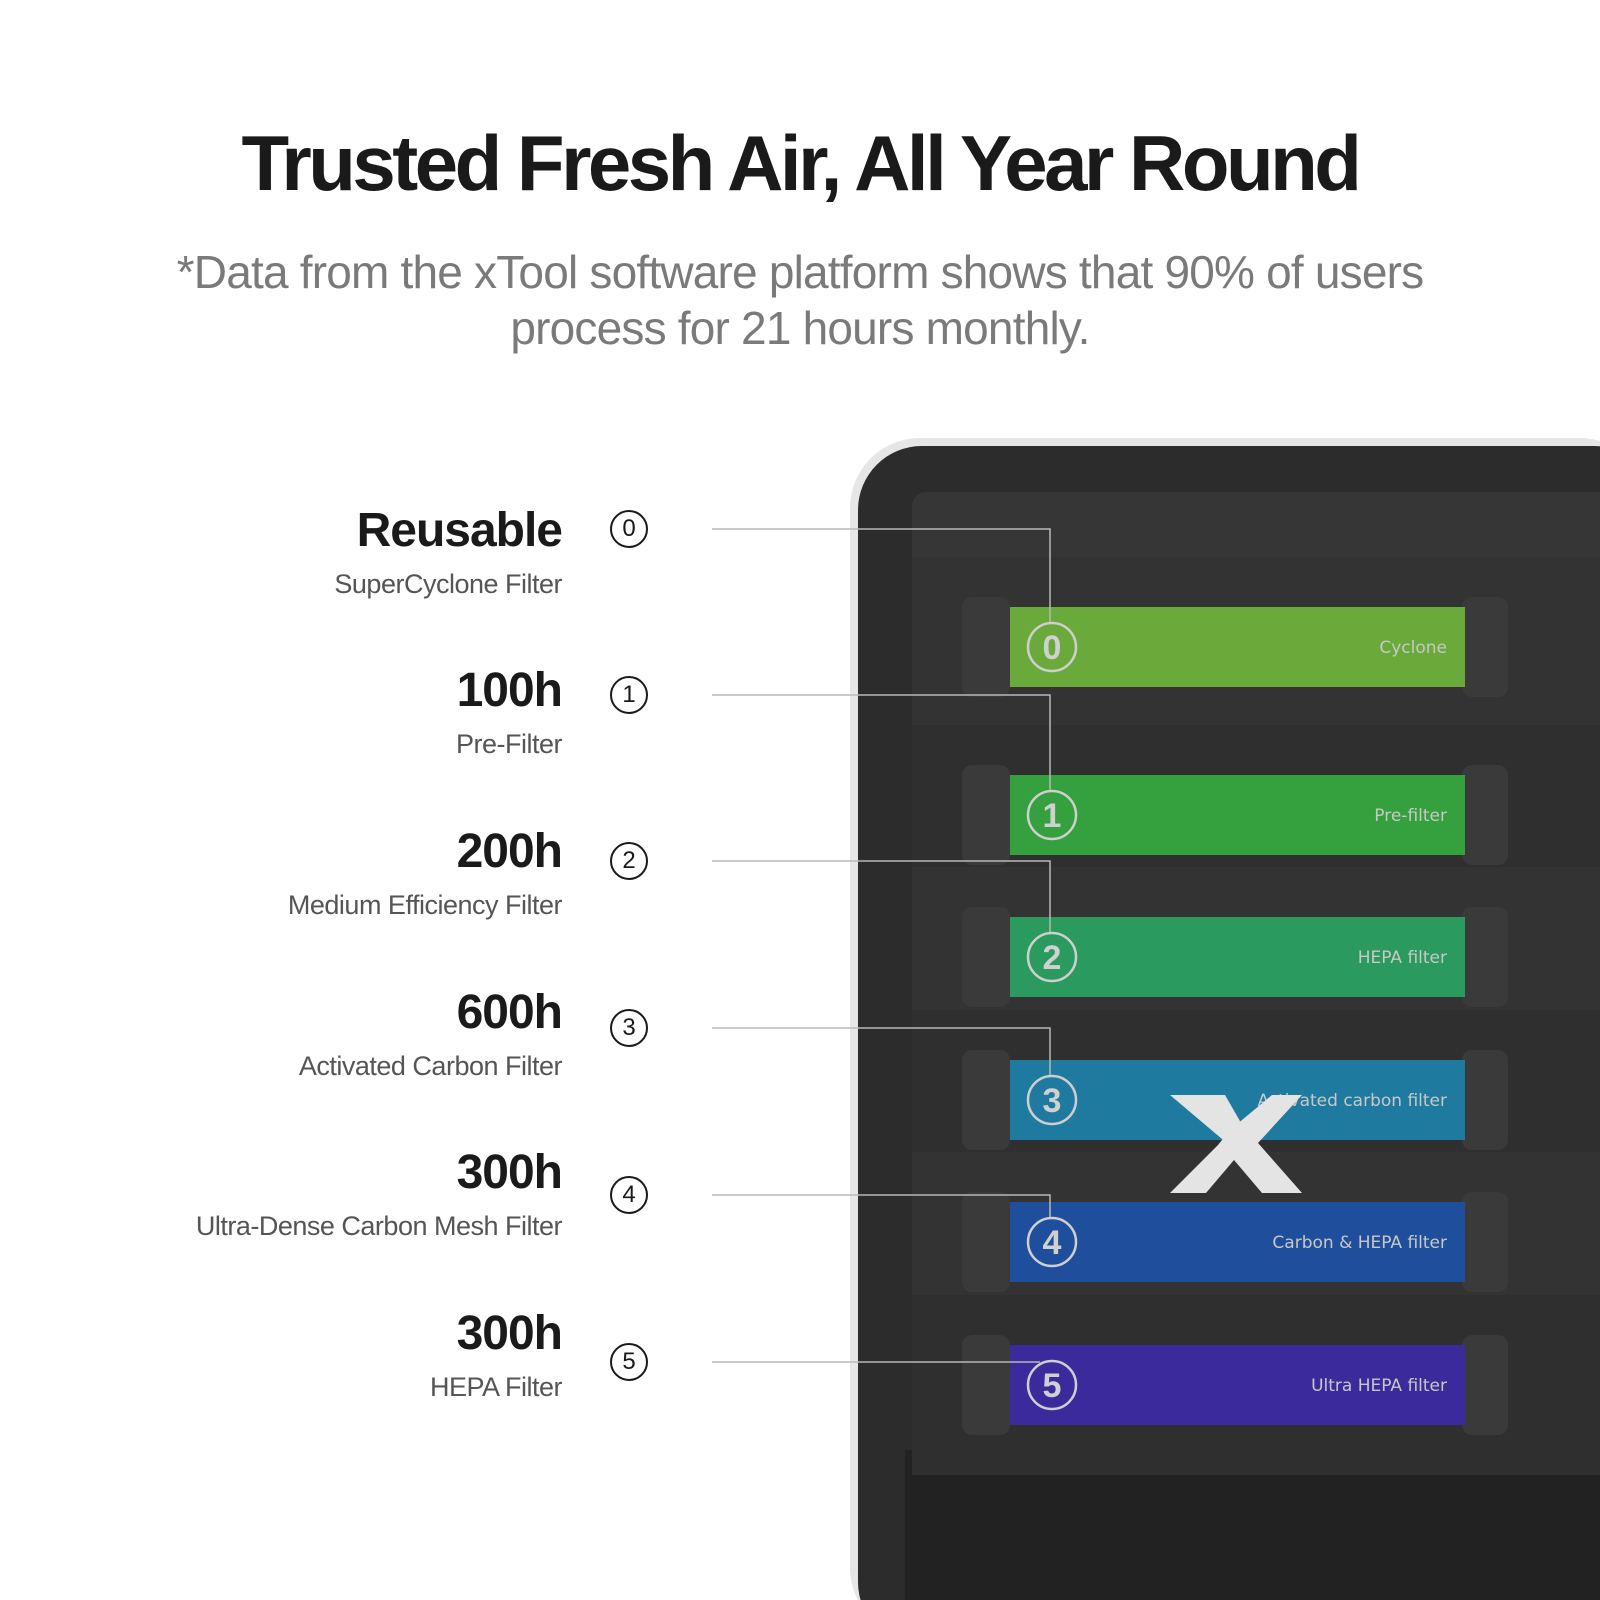 The image size is (1600, 1600). Describe the element at coordinates (629, 695) in the screenshot. I see `filter-number-badge: 1` at that location.